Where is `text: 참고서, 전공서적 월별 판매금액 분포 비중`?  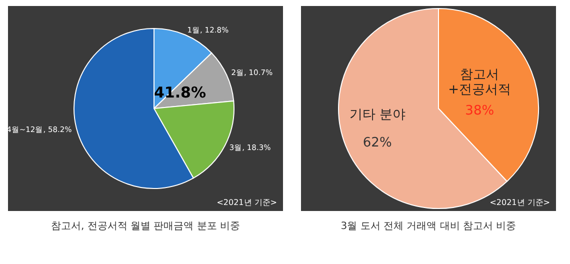
text: 참고서, 전공서적 월별 판매금액 분포 비중 is located at coordinates (145, 226).